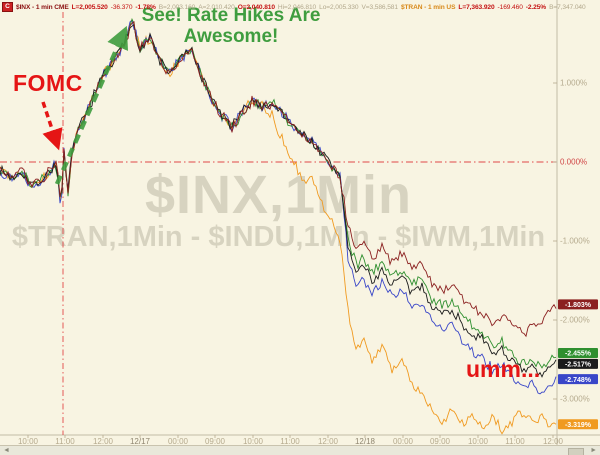 The height and width of the screenshot is (455, 600). What do you see at coordinates (145, 7) in the screenshot?
I see `ticker-info-segment: -1.78%` at bounding box center [145, 7].